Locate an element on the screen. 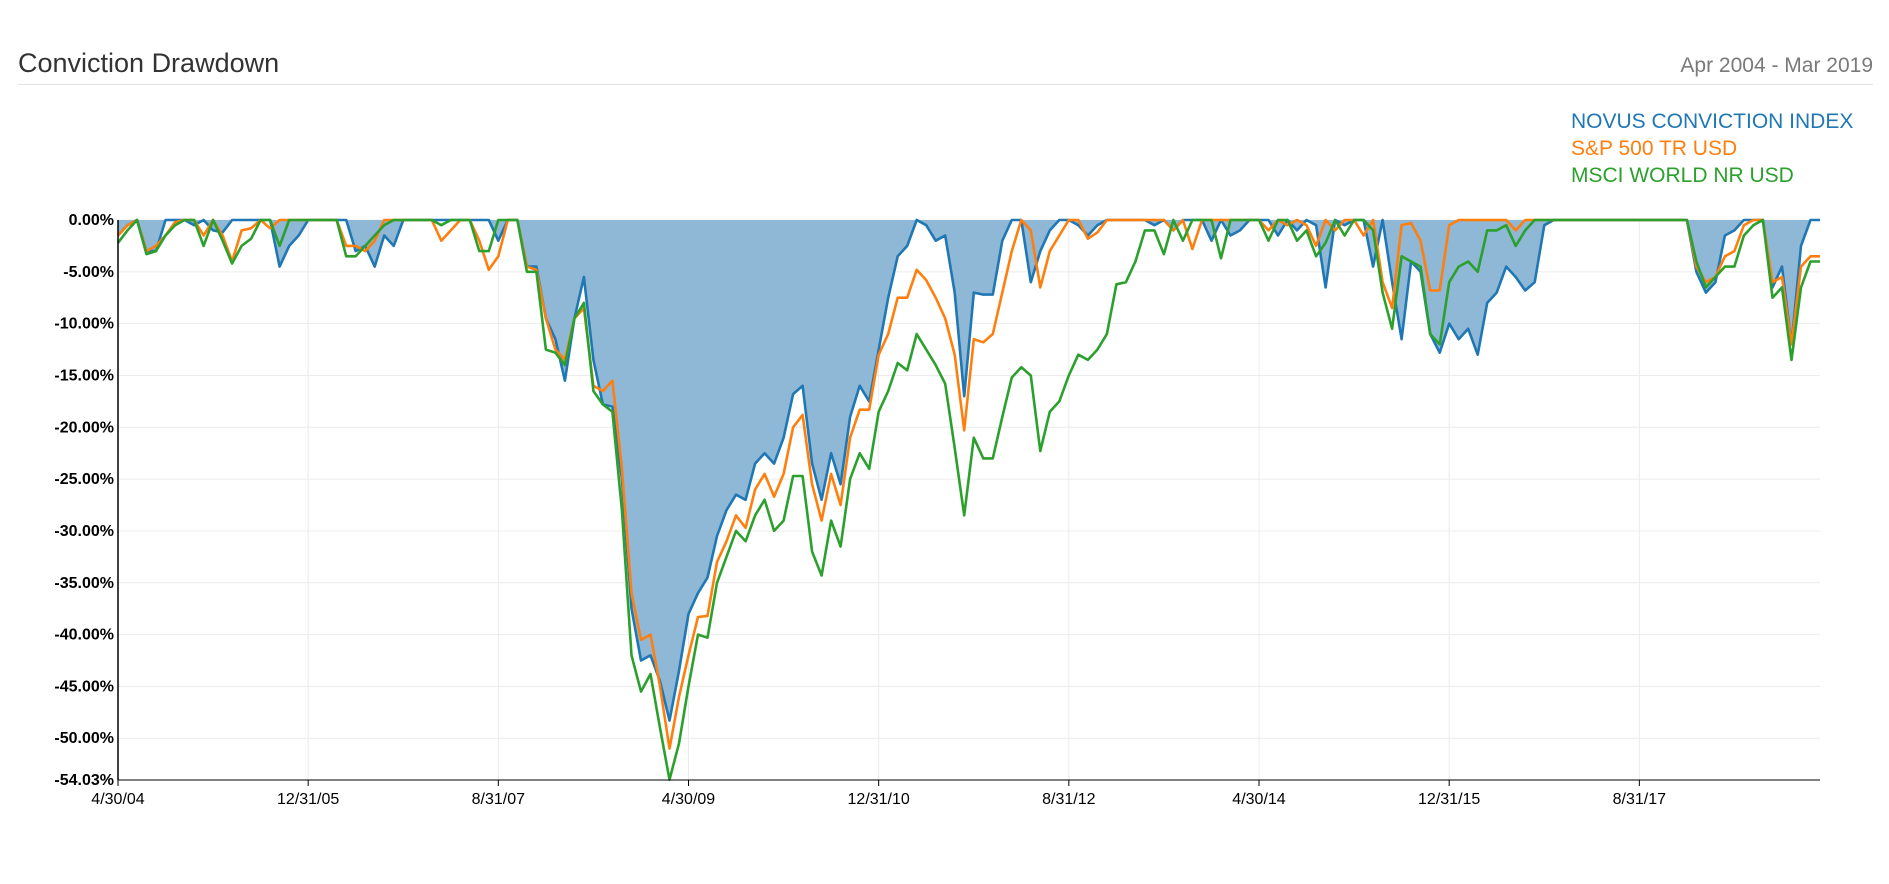 The width and height of the screenshot is (1889, 884). x-tick-label: 8/31/07 is located at coordinates (498, 799).